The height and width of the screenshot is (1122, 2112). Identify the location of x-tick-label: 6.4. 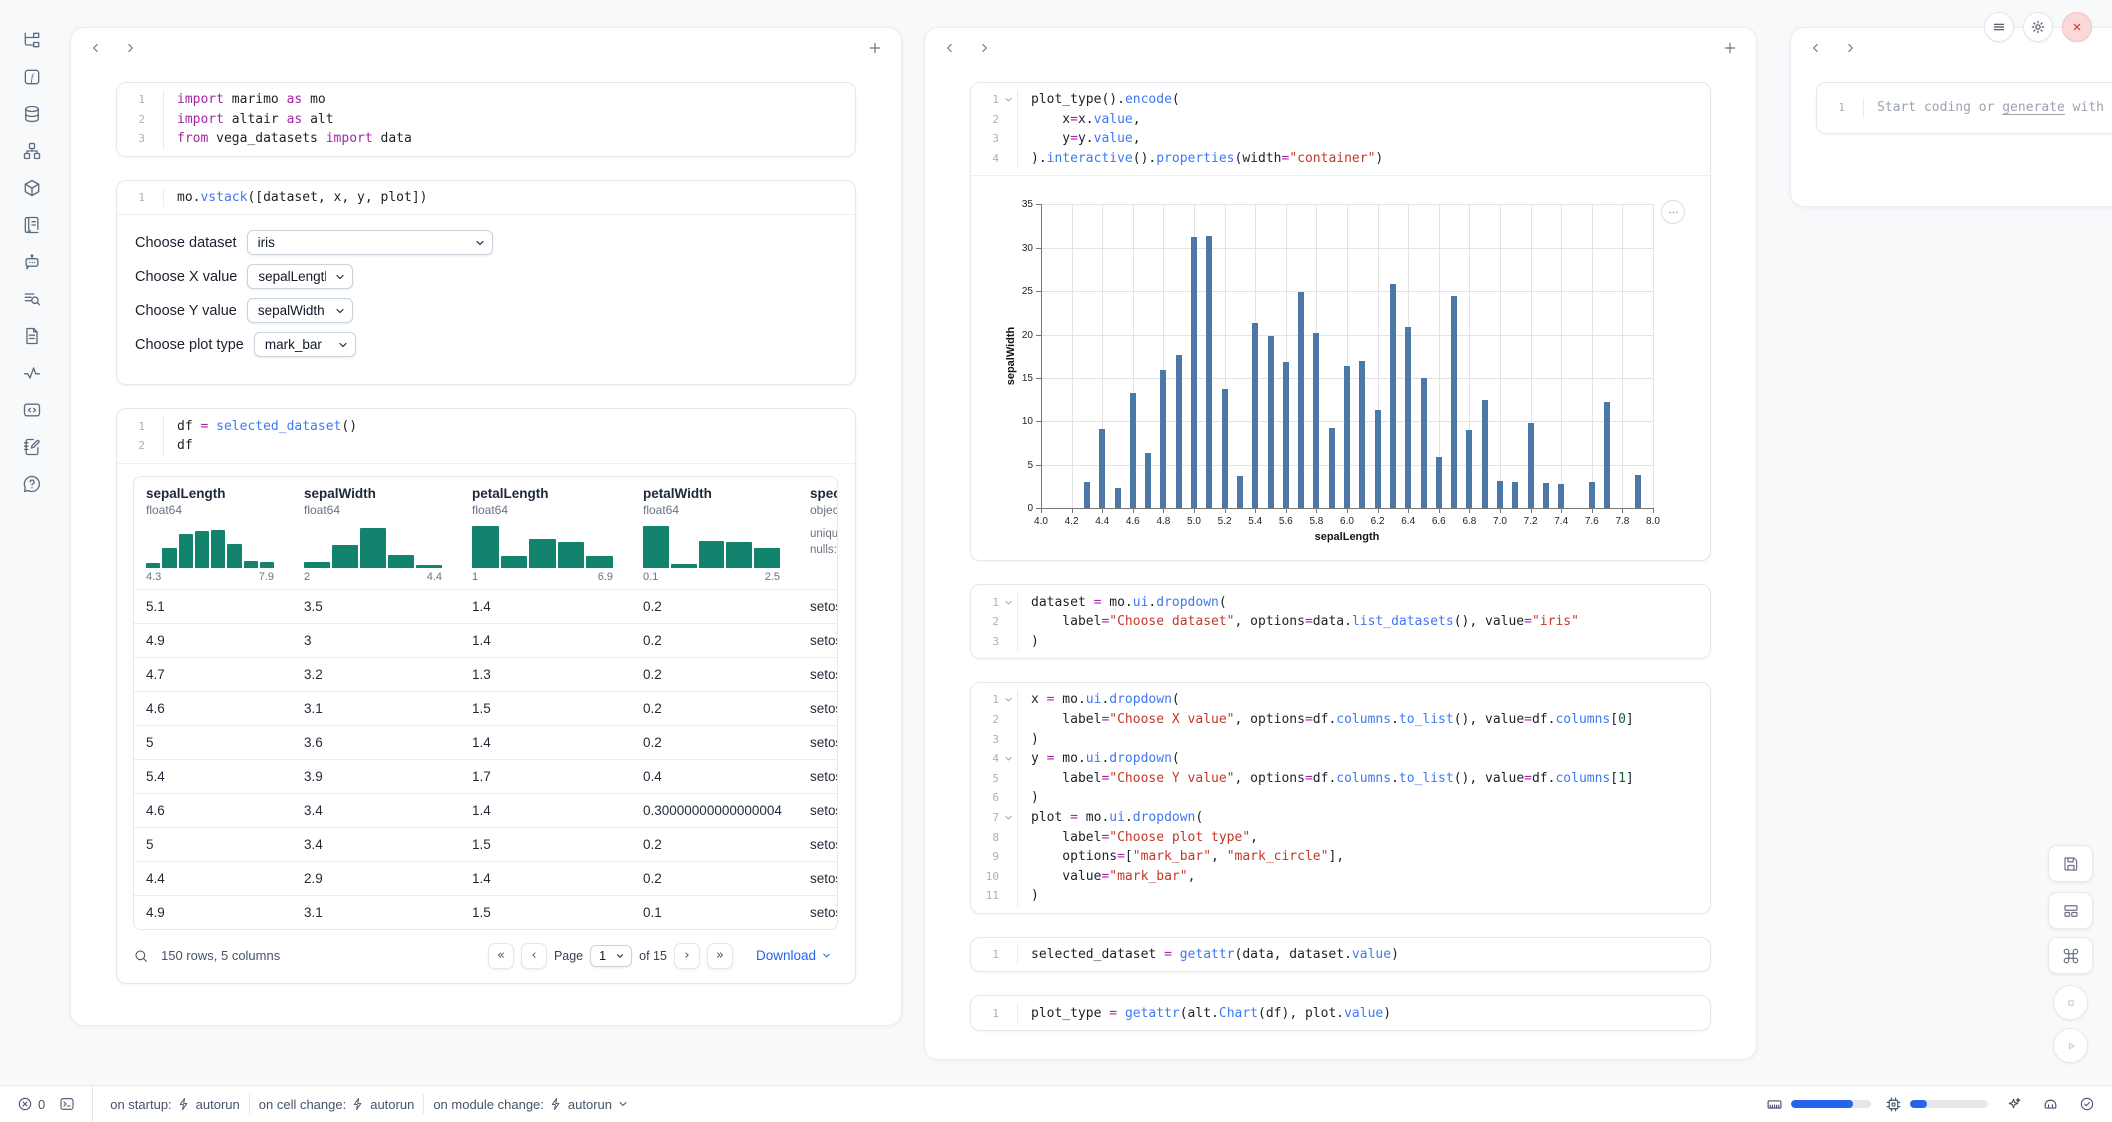
(1408, 522).